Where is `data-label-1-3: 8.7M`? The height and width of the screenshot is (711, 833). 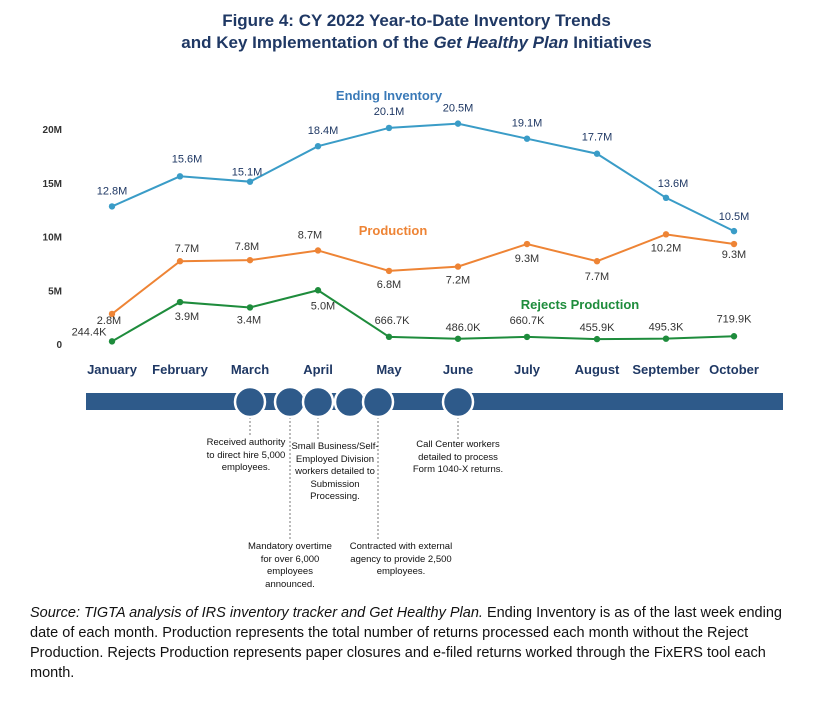 data-label-1-3: 8.7M is located at coordinates (310, 235).